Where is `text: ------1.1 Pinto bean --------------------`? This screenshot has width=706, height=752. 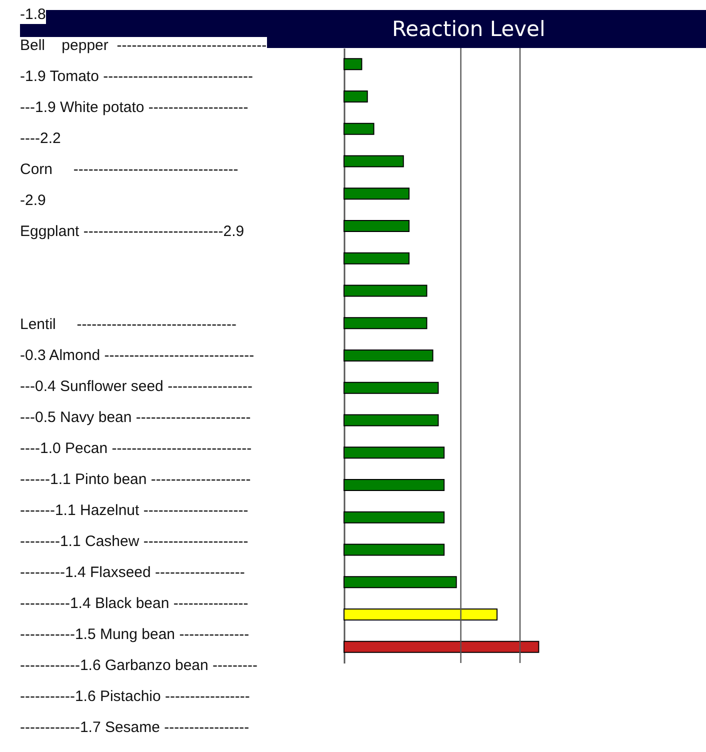 text: ------1.1 Pinto bean -------------------- is located at coordinates (135, 480).